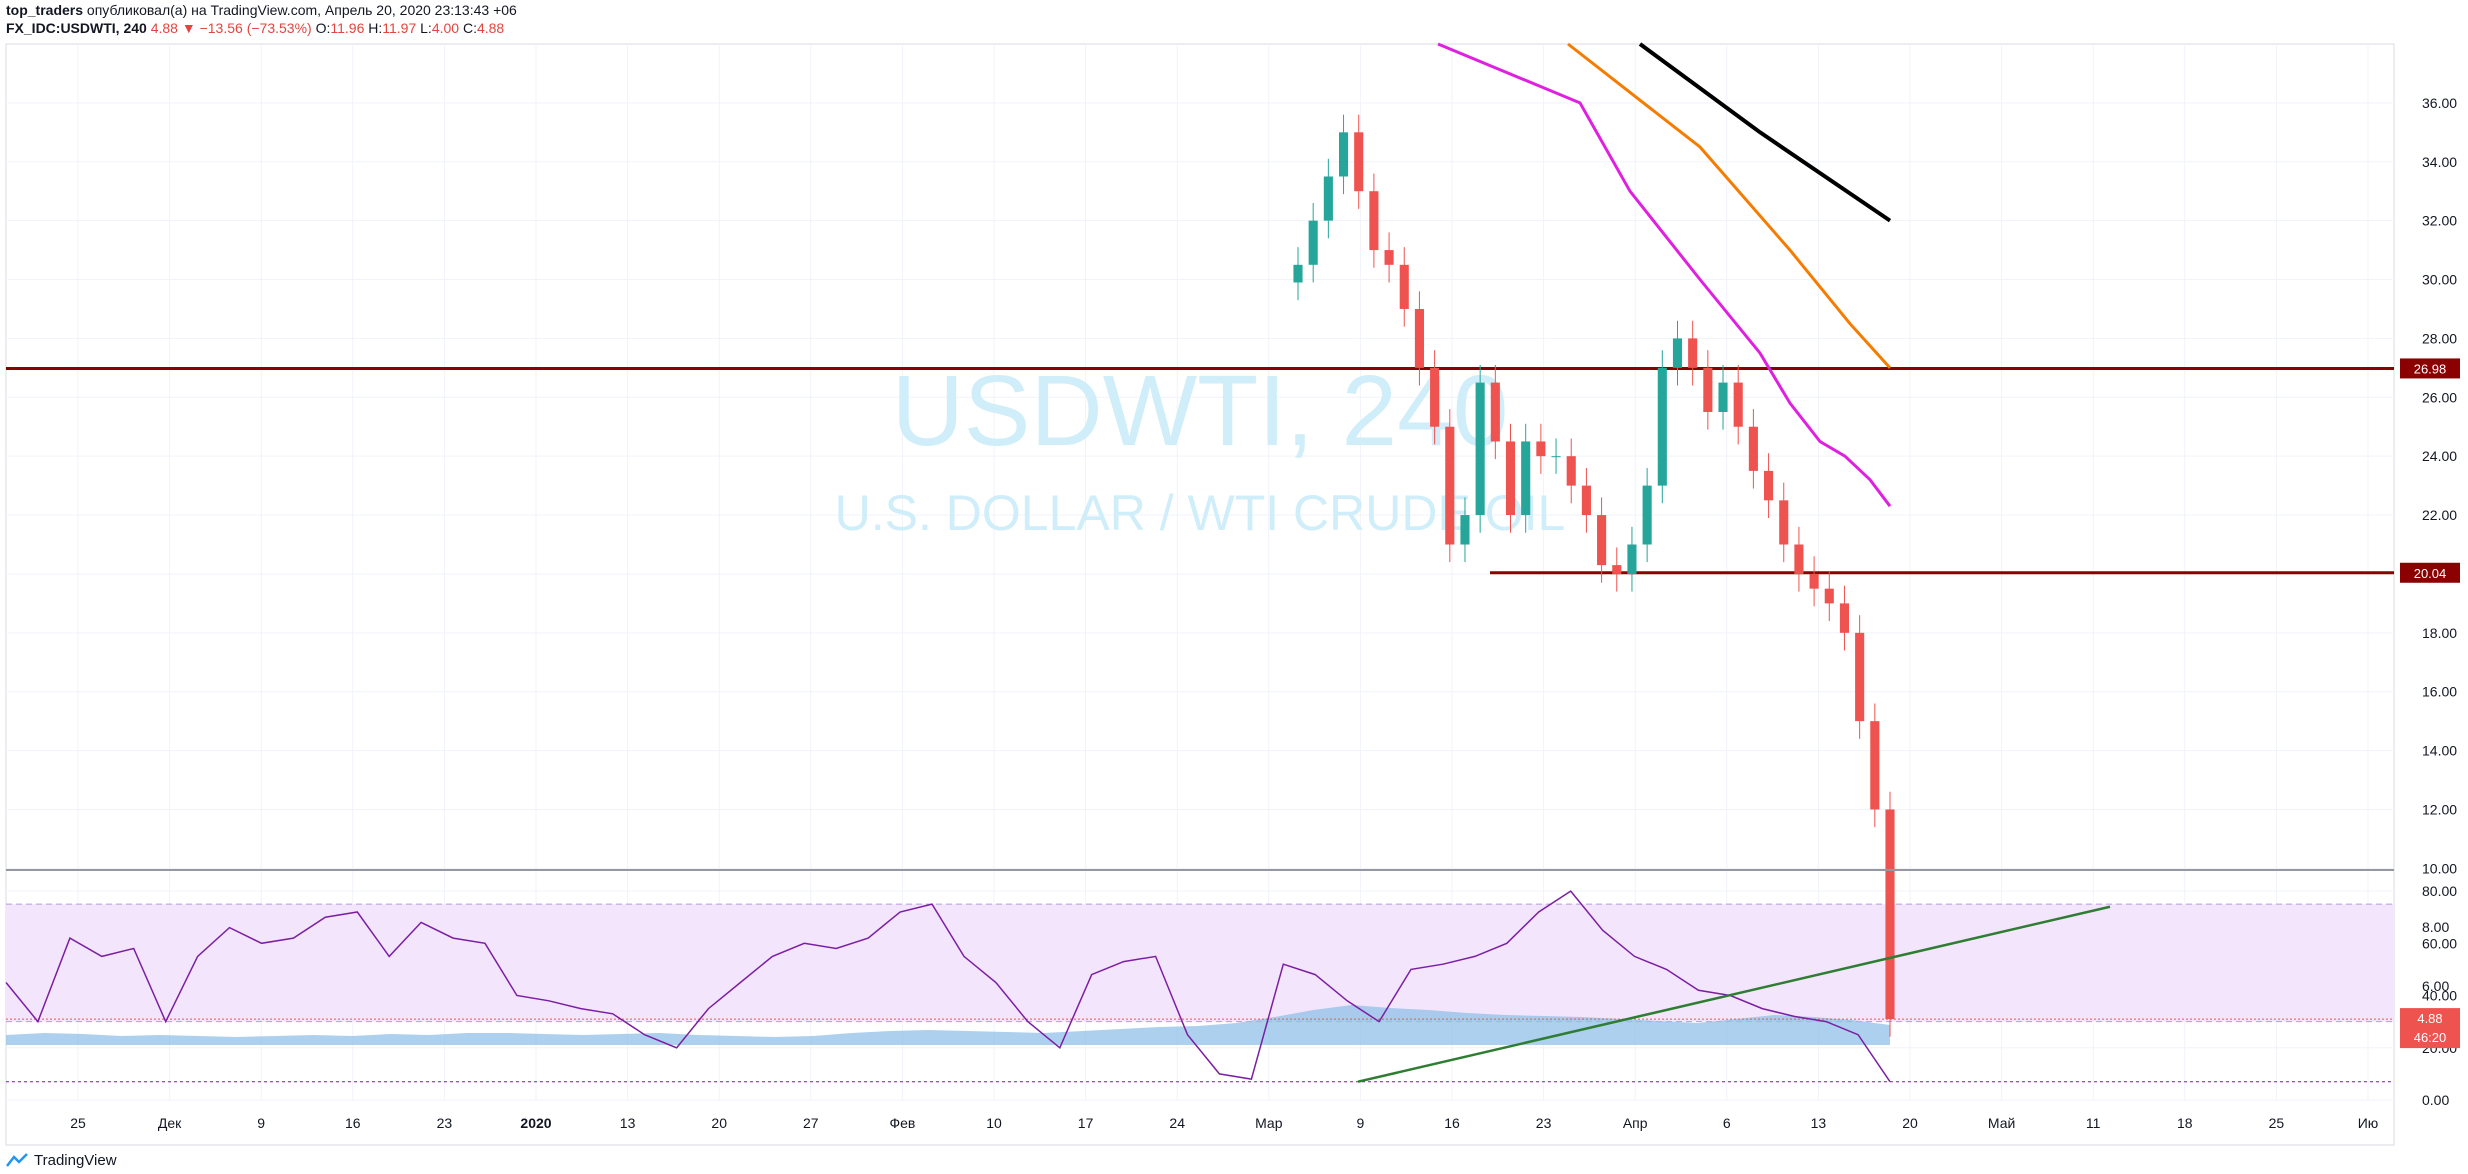  What do you see at coordinates (399, 28) in the screenshot?
I see `high-value: 11.97` at bounding box center [399, 28].